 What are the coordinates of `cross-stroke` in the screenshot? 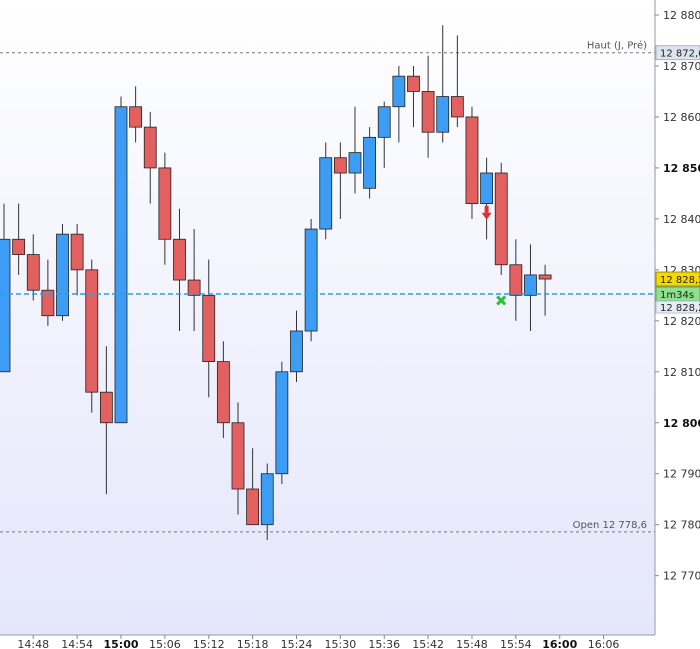 It's located at (501, 300).